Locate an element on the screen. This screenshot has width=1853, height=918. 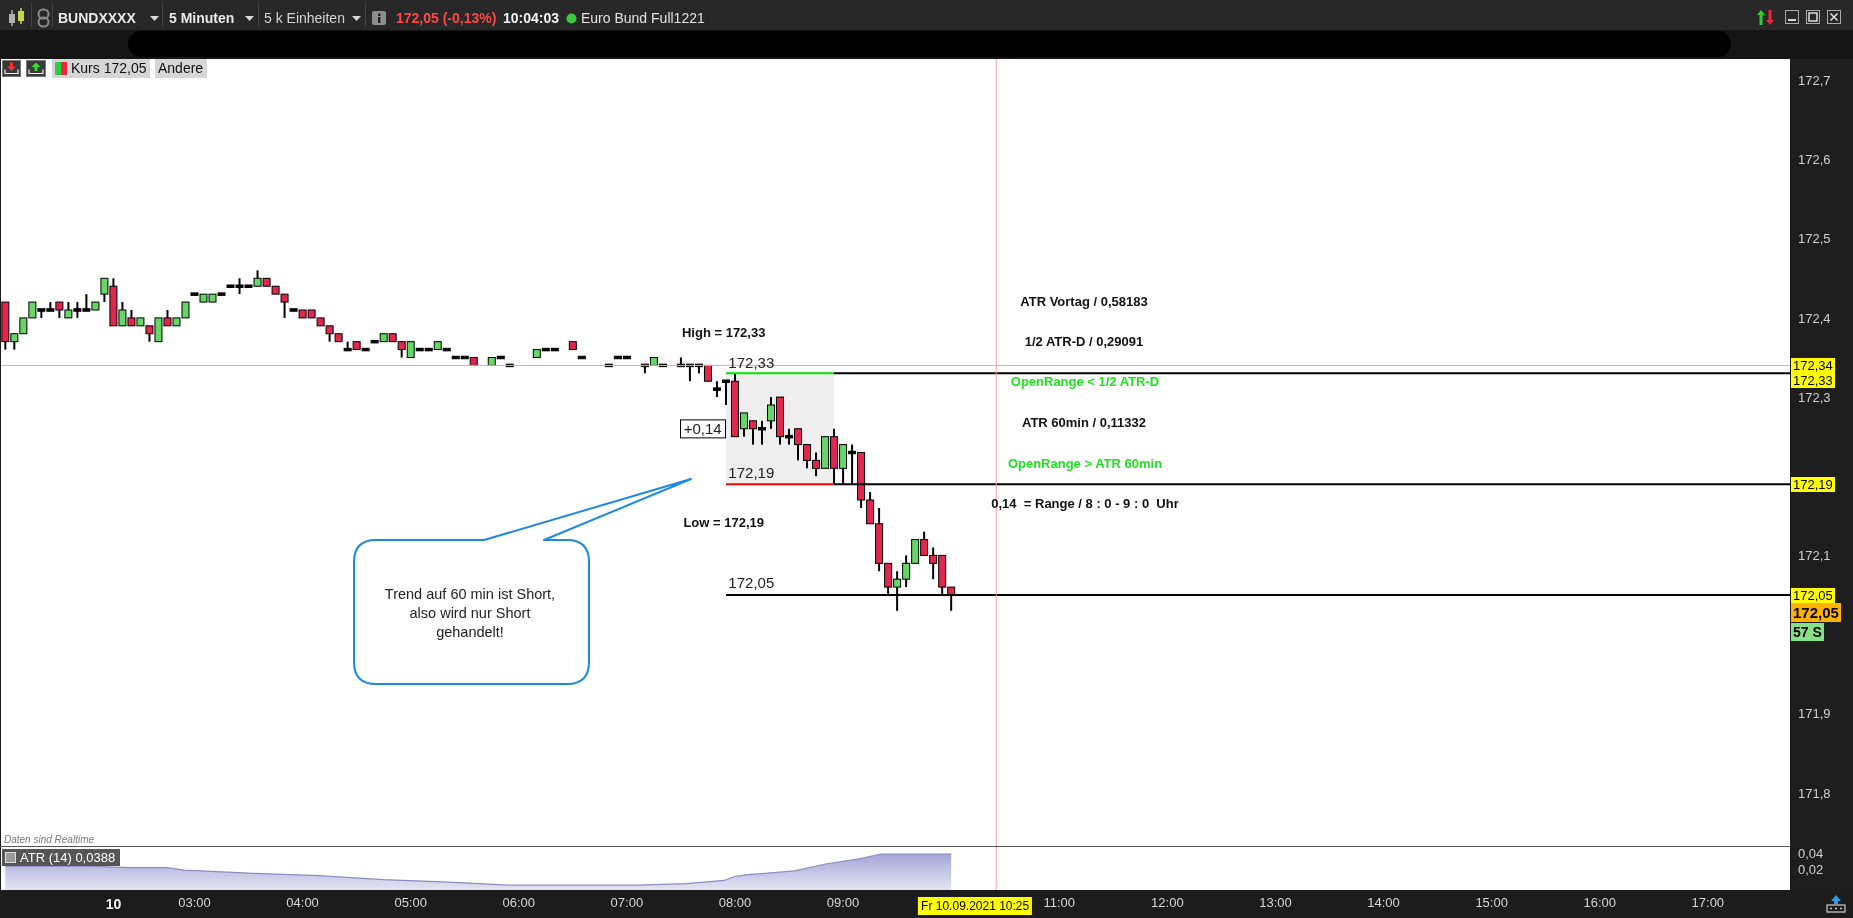
y-tick-label: 172,6 is located at coordinates (1814, 160).